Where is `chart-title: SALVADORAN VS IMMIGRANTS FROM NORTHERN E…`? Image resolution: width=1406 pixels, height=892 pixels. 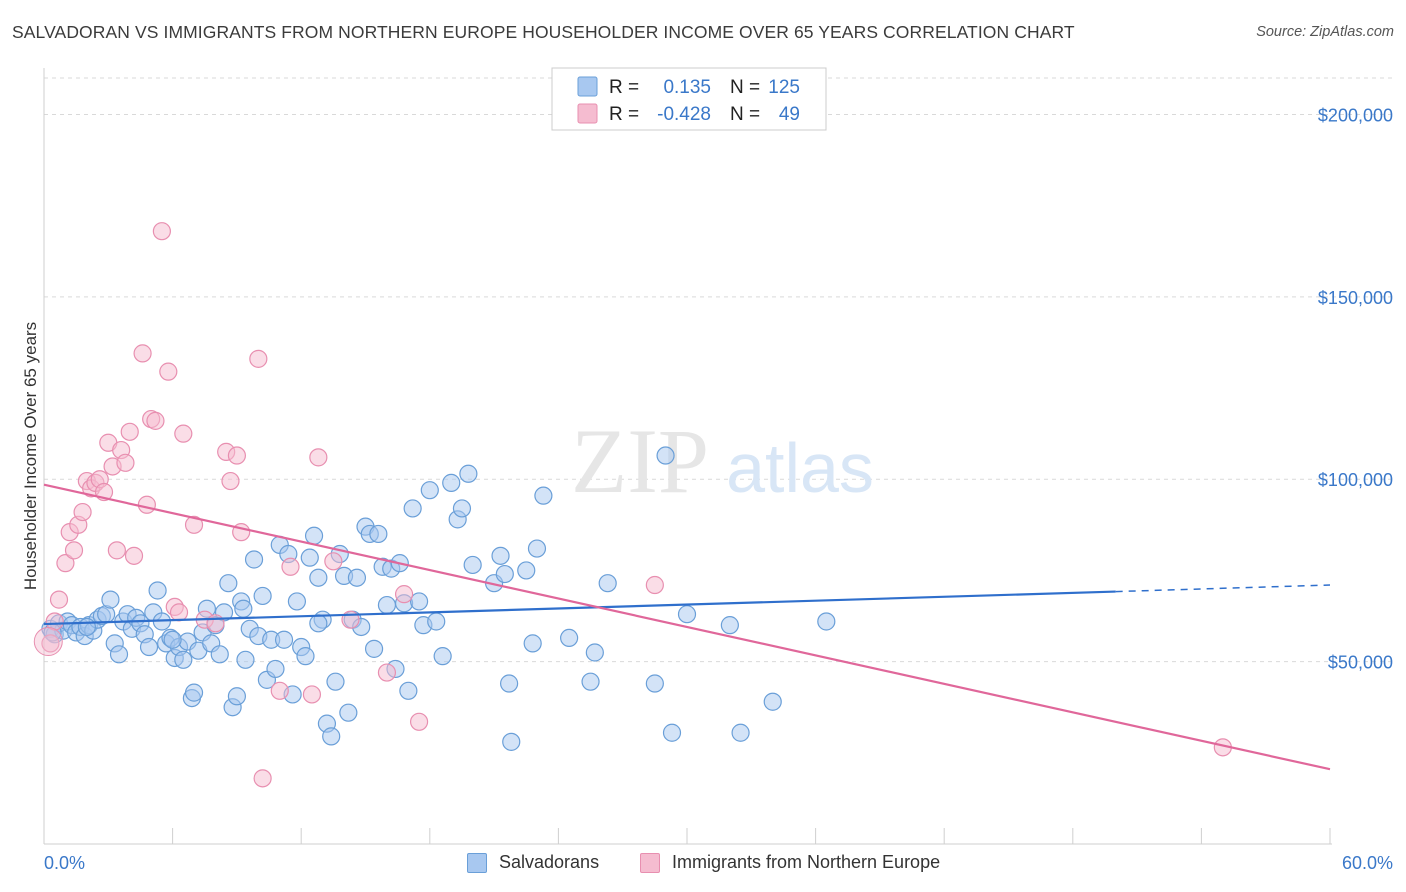 chart-title: SALVADORAN VS IMMIGRANTS FROM NORTHERN E… is located at coordinates (543, 32).